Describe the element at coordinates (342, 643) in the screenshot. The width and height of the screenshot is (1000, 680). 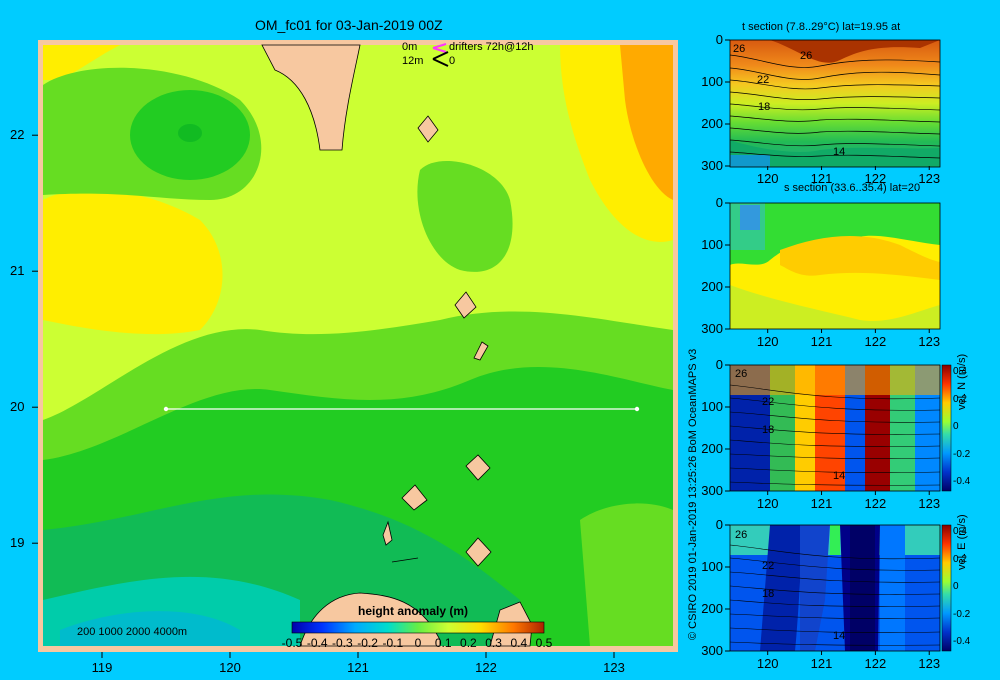
I see `colorbar-tick-label: -0.3` at that location.